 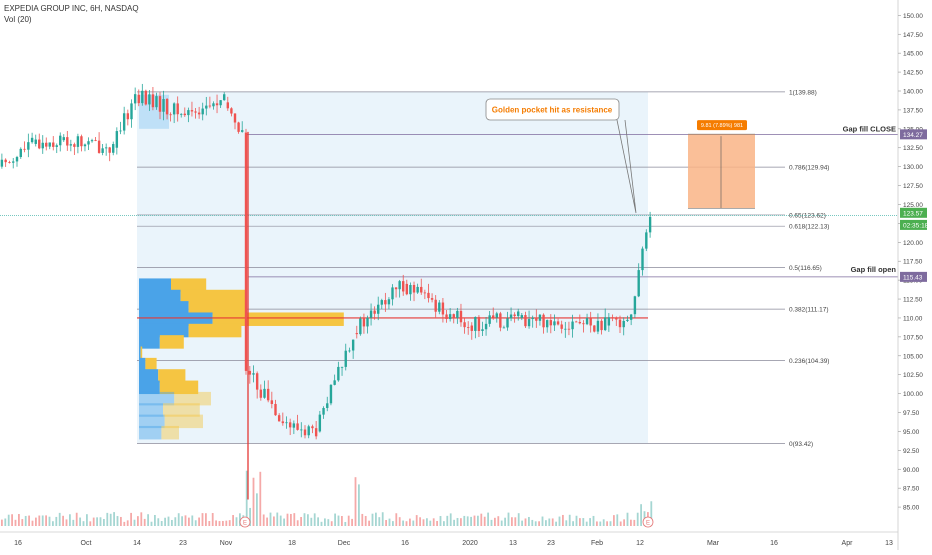 What do you see at coordinates (721, 171) in the screenshot?
I see `target-range-box` at bounding box center [721, 171].